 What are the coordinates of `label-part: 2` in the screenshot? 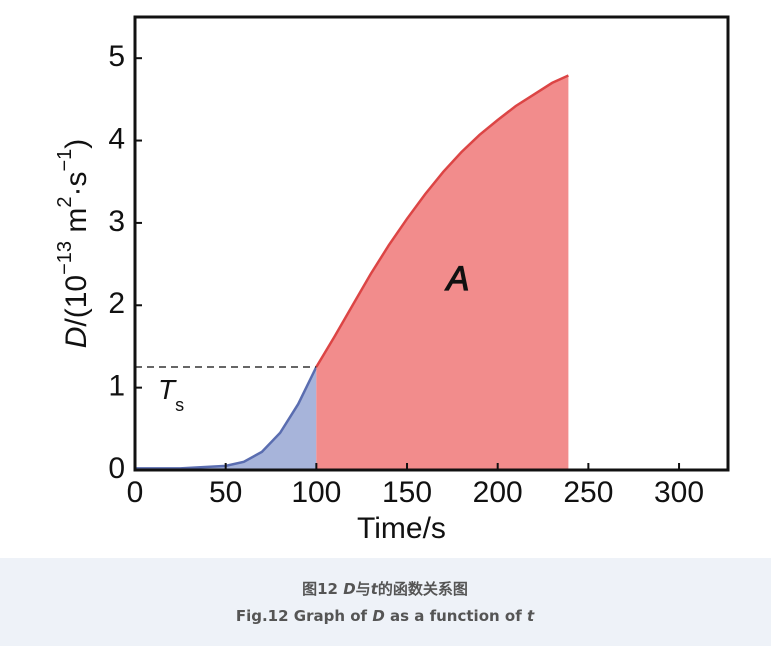 It's located at (65, 202).